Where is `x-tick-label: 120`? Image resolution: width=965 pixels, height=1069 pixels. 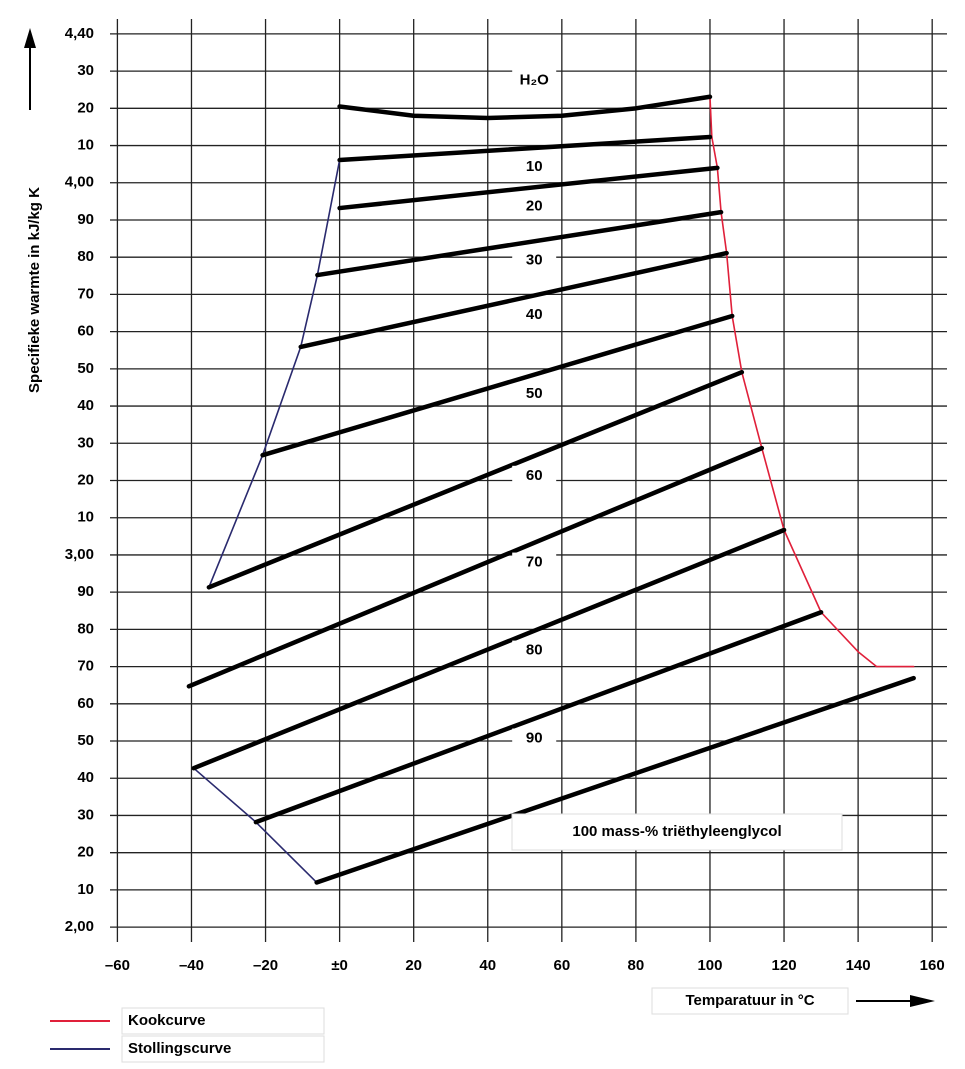 x-tick-label: 120 is located at coordinates (784, 965).